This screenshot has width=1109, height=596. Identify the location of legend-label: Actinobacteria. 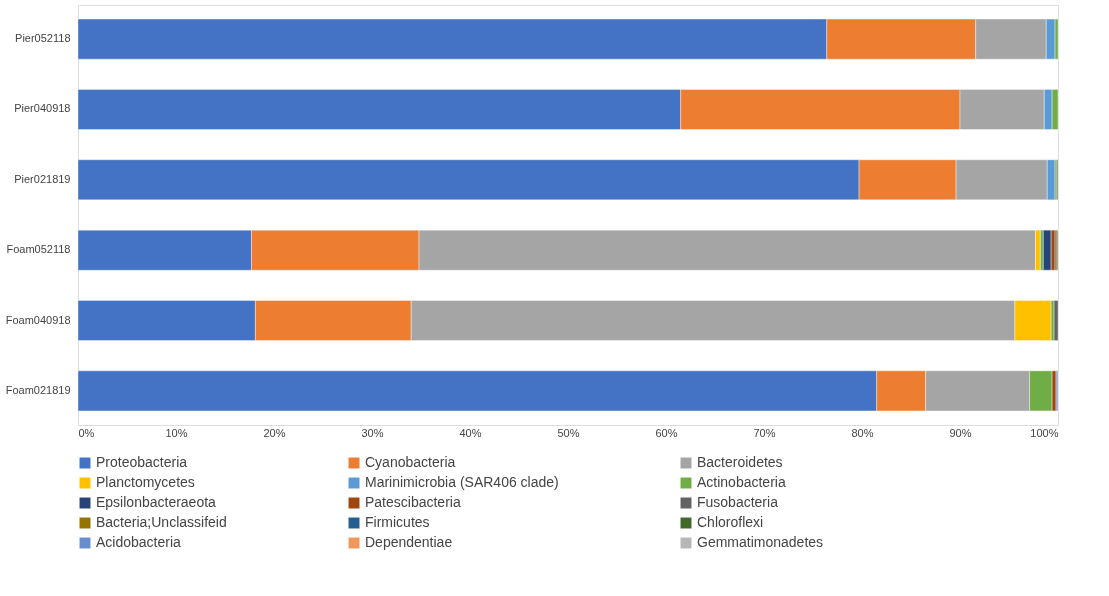
(741, 482).